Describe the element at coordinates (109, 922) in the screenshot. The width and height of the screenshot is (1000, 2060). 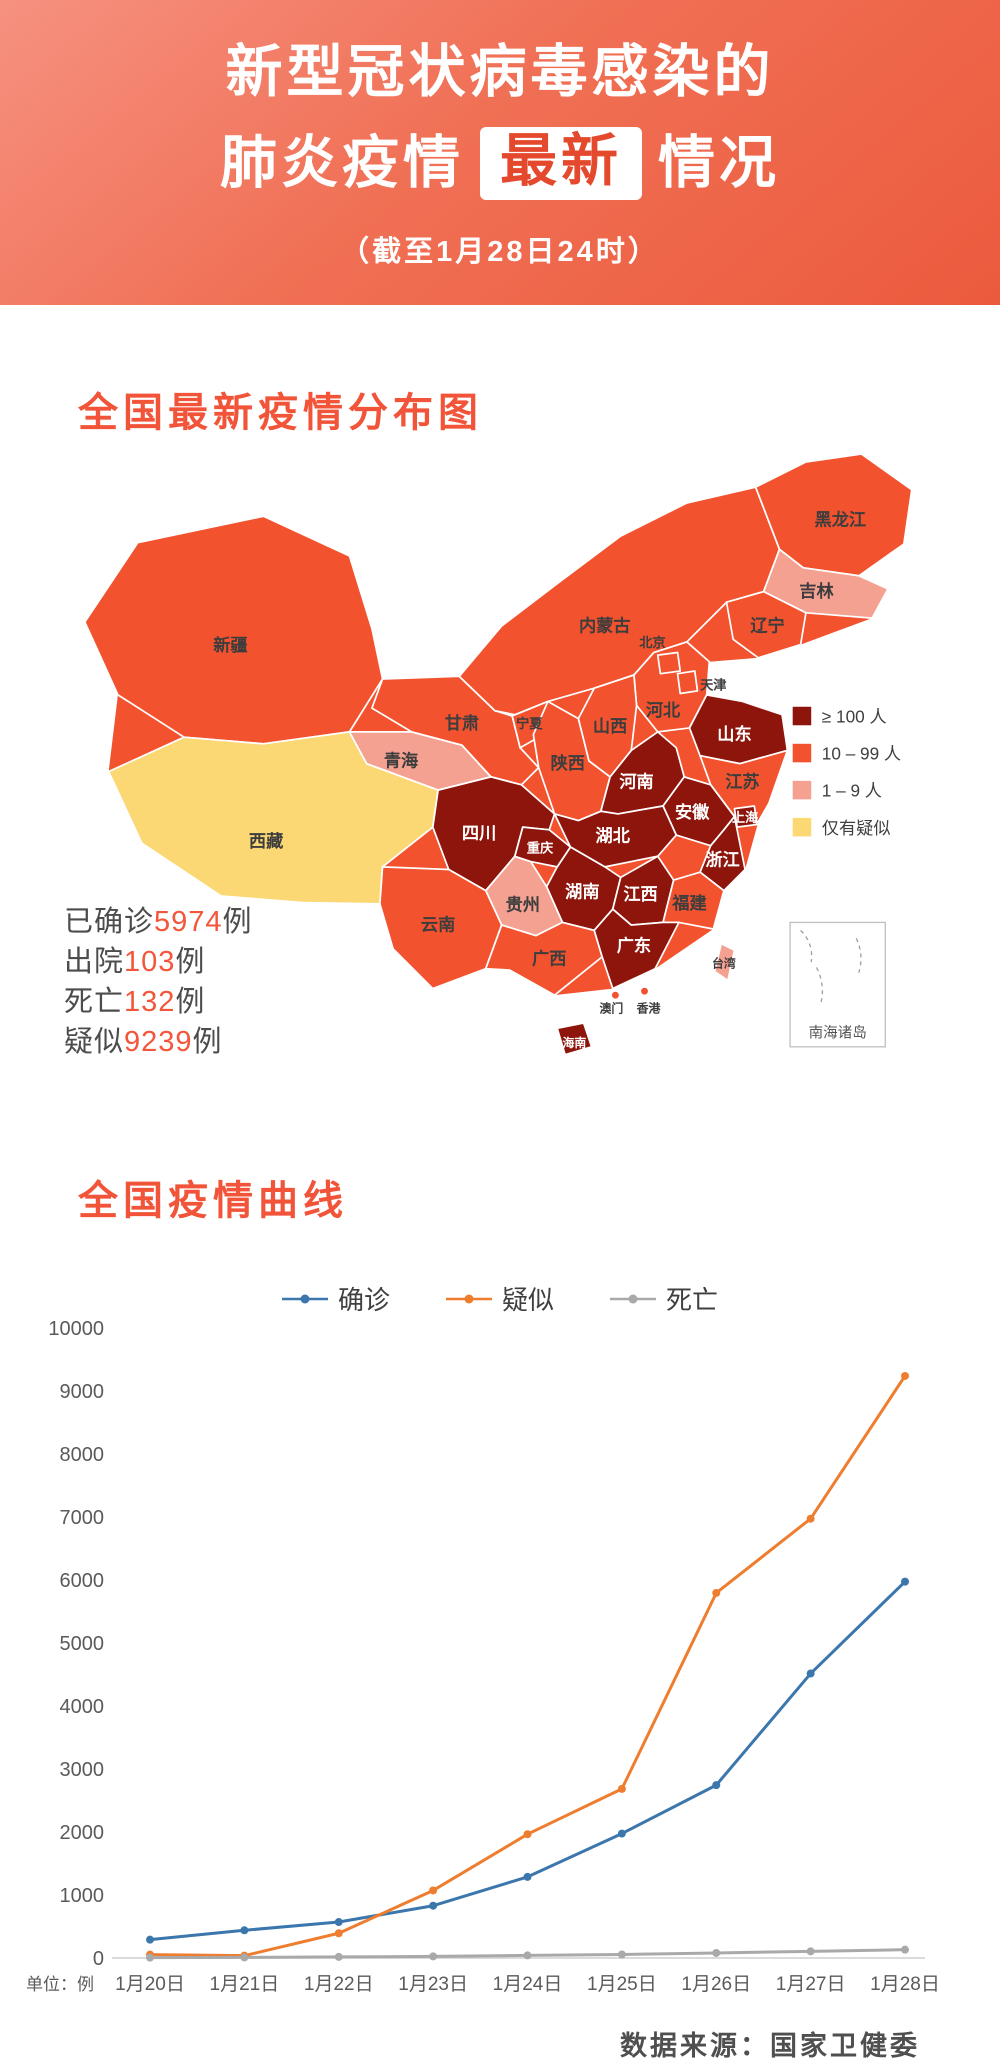
I see `stat-confirmed-label: 已确诊` at that location.